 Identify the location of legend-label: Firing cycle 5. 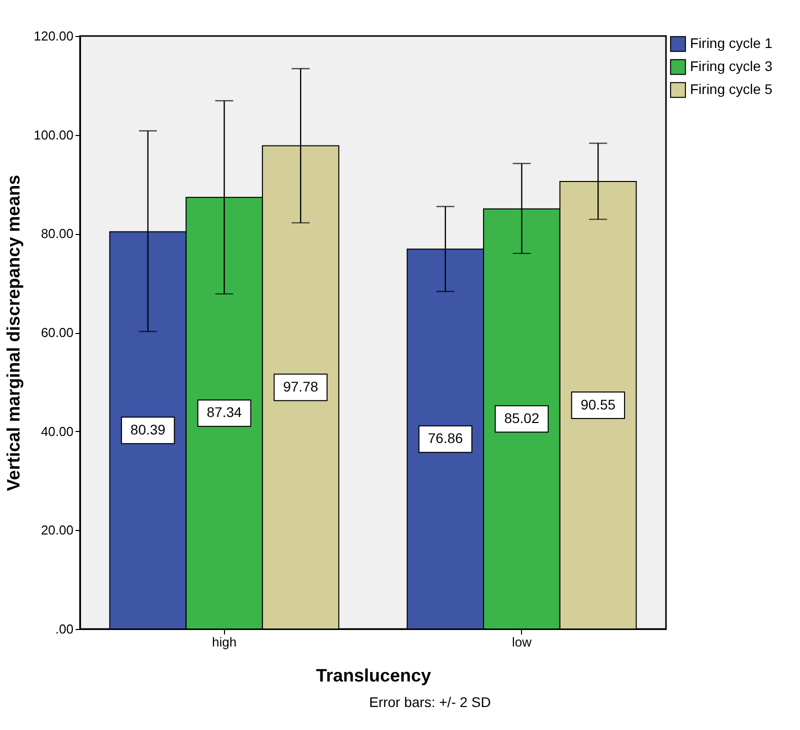
(731, 89).